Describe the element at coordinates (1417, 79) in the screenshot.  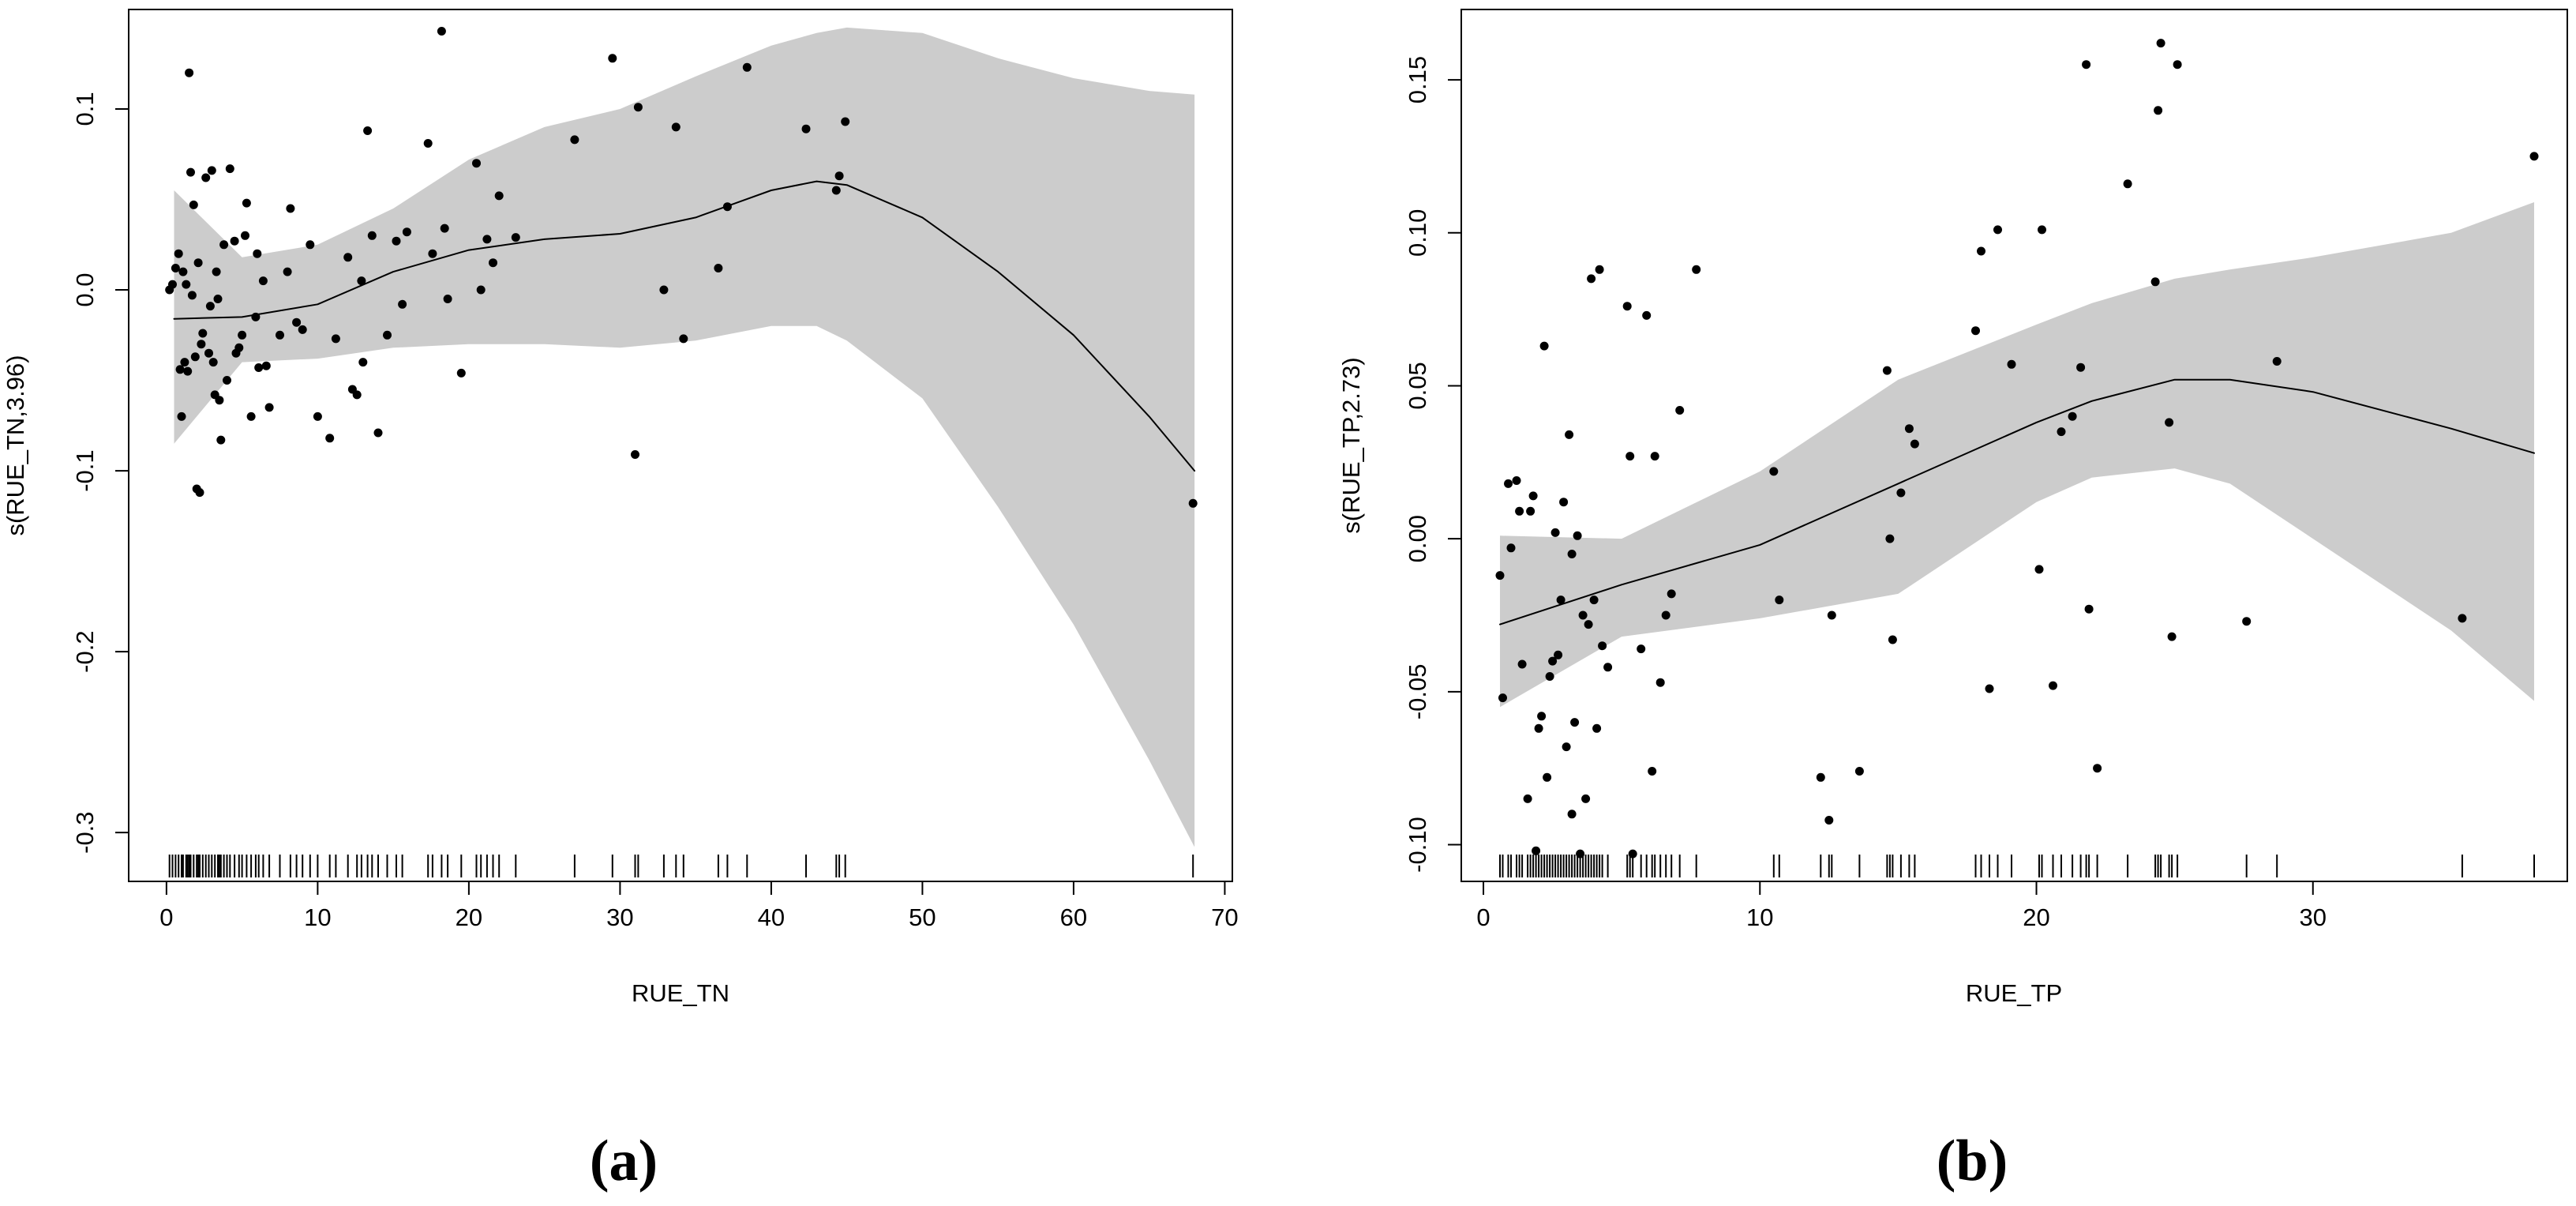
I see `panel-b-y-tick-label: 0.15` at that location.